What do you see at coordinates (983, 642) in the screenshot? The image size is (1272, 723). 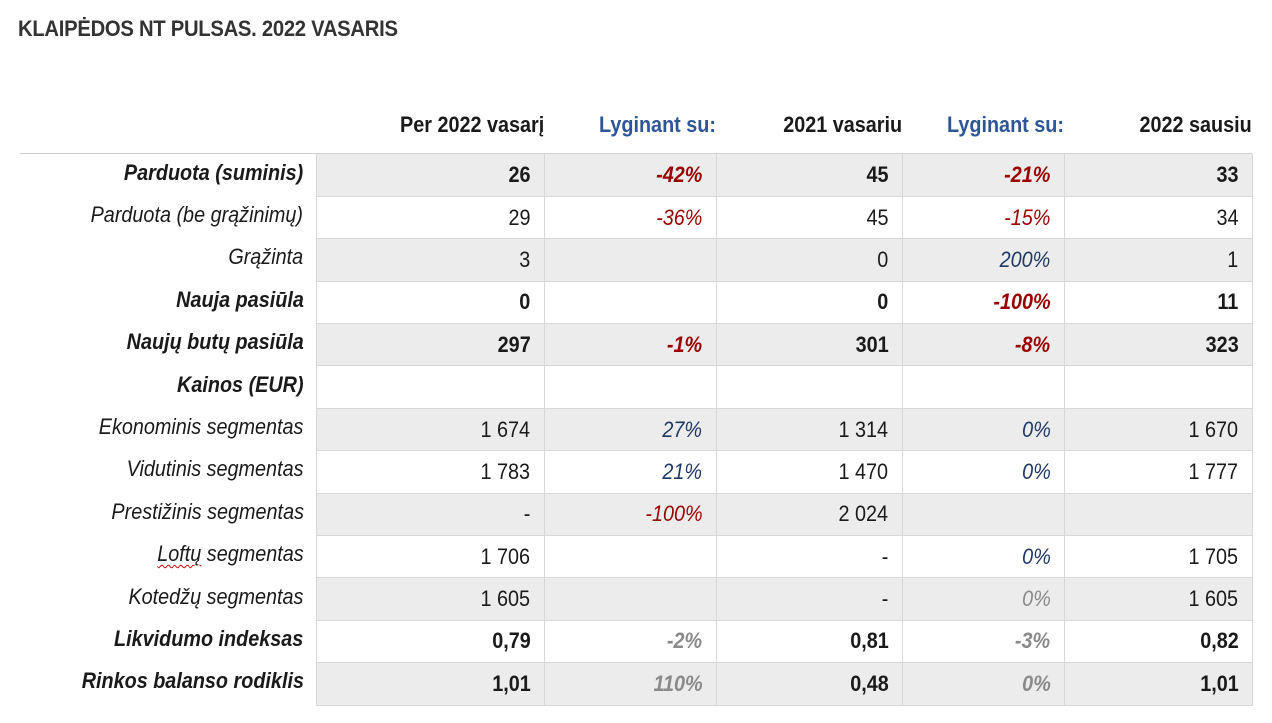 I see `cell-change-mom: -3%` at bounding box center [983, 642].